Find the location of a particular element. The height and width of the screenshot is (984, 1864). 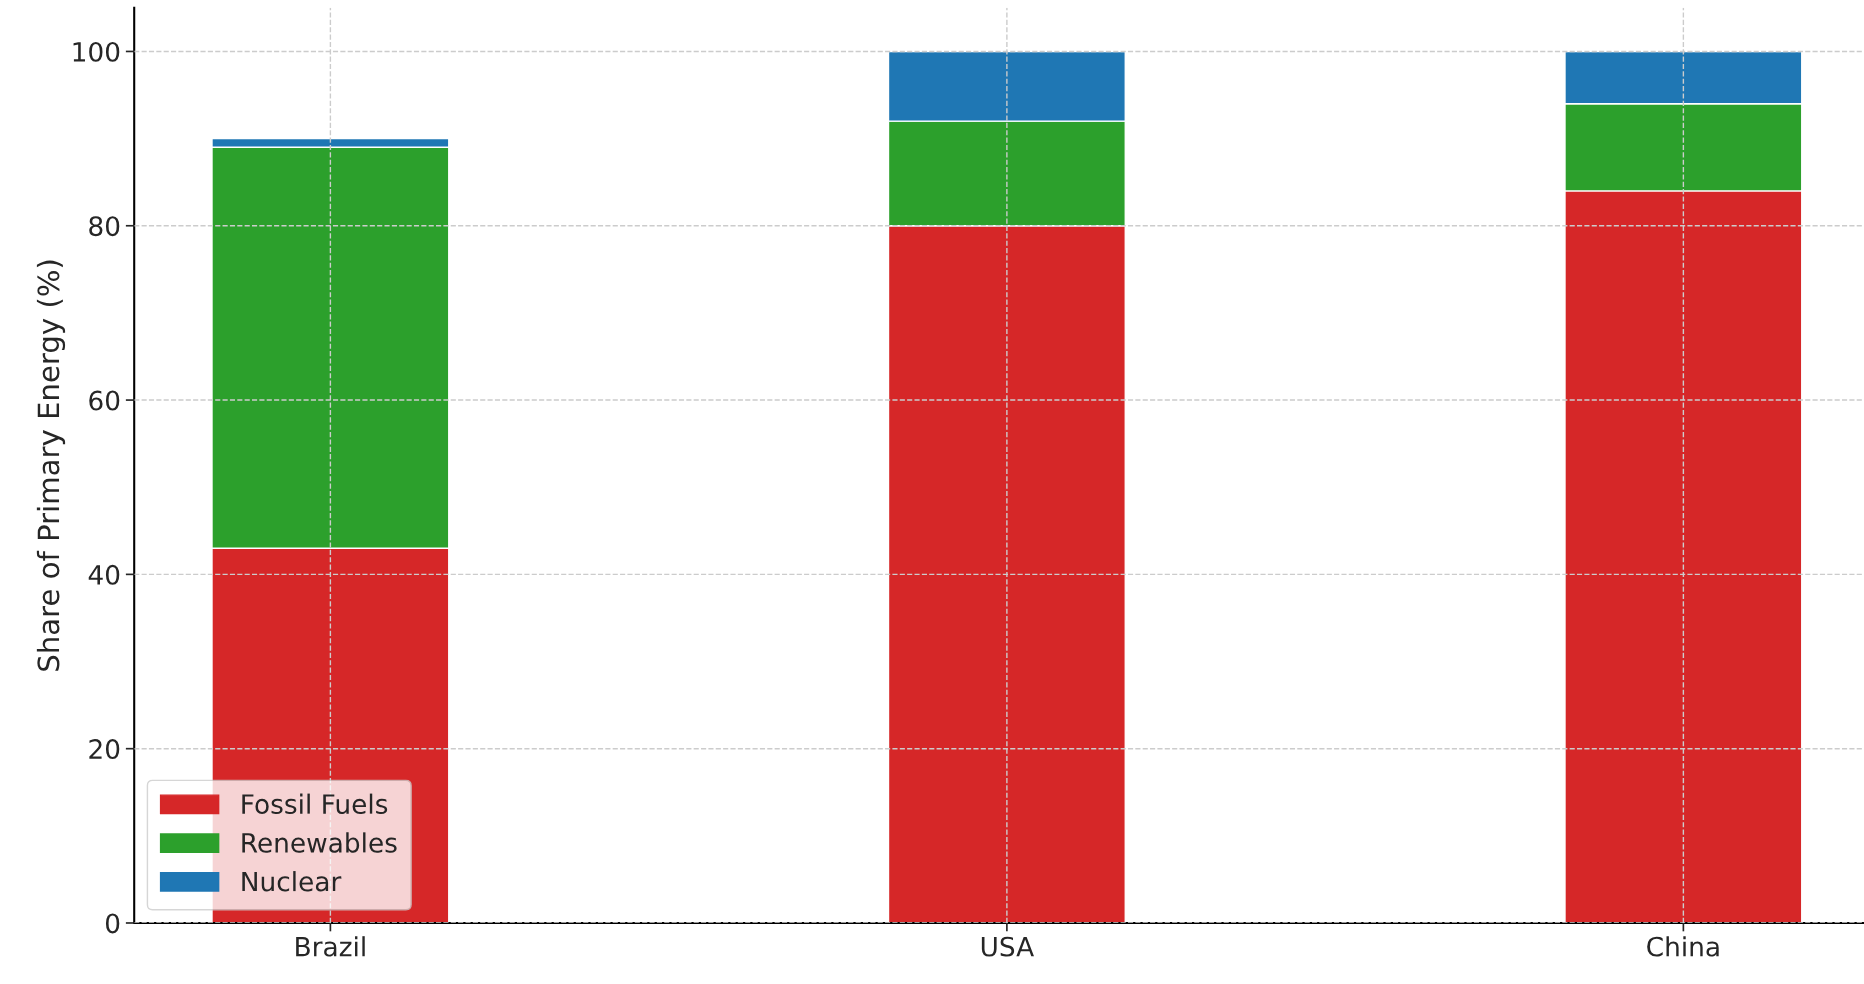

x-tick-label: China is located at coordinates (1683, 946).